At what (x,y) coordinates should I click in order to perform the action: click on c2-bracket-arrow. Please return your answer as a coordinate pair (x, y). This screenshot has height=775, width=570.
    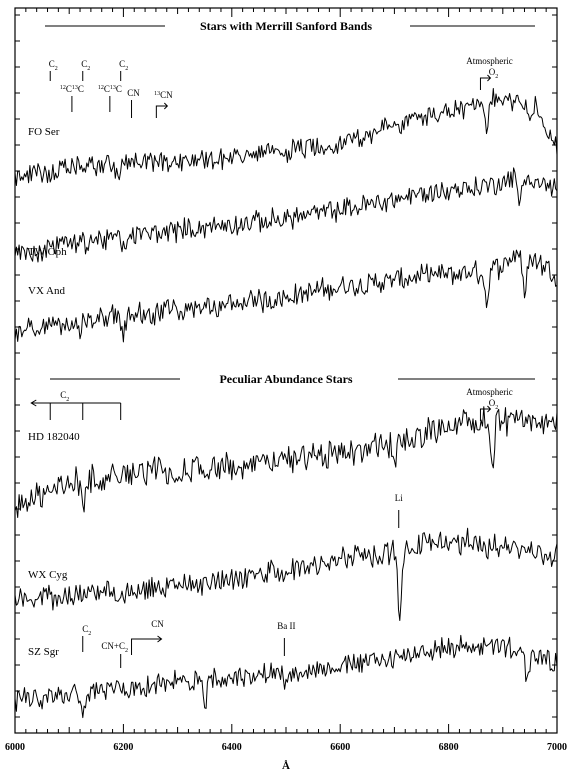
    Looking at the image, I should click on (33, 403).